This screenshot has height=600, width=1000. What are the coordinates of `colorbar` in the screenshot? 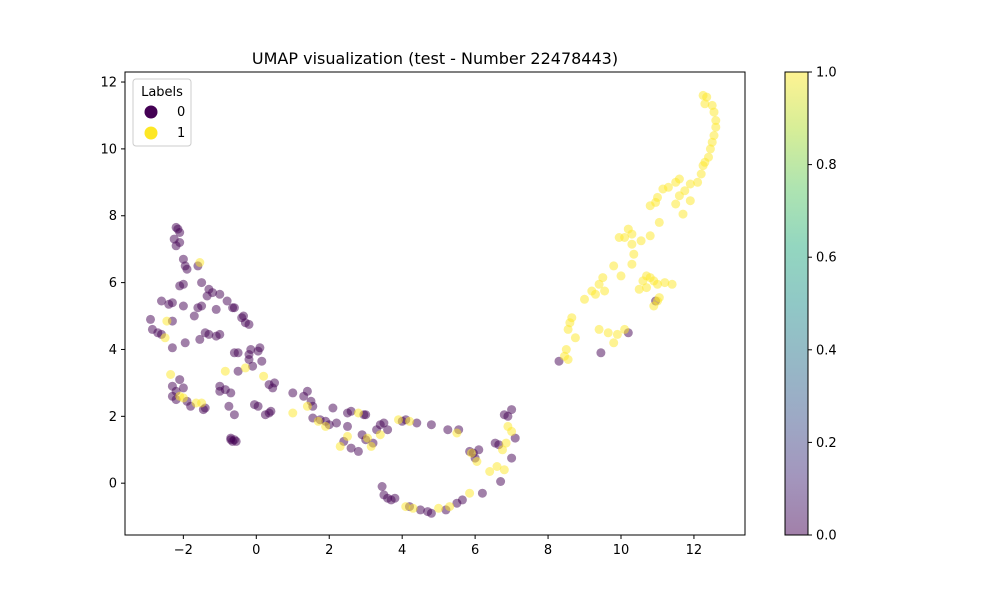 It's located at (796, 303).